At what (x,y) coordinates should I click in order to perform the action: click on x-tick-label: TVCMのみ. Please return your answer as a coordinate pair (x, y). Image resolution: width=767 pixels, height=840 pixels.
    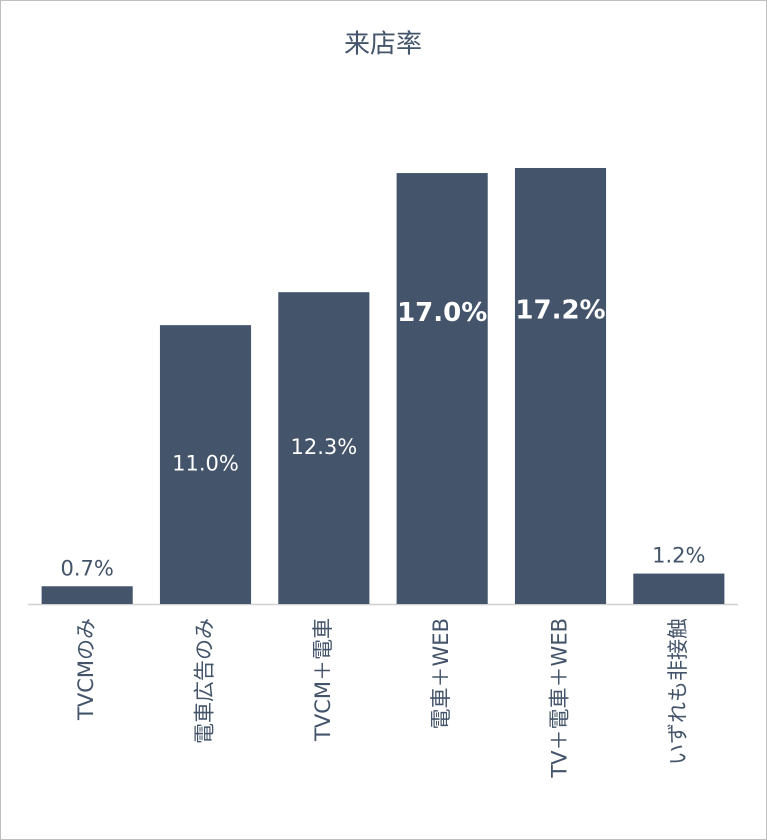
    Looking at the image, I should click on (86, 669).